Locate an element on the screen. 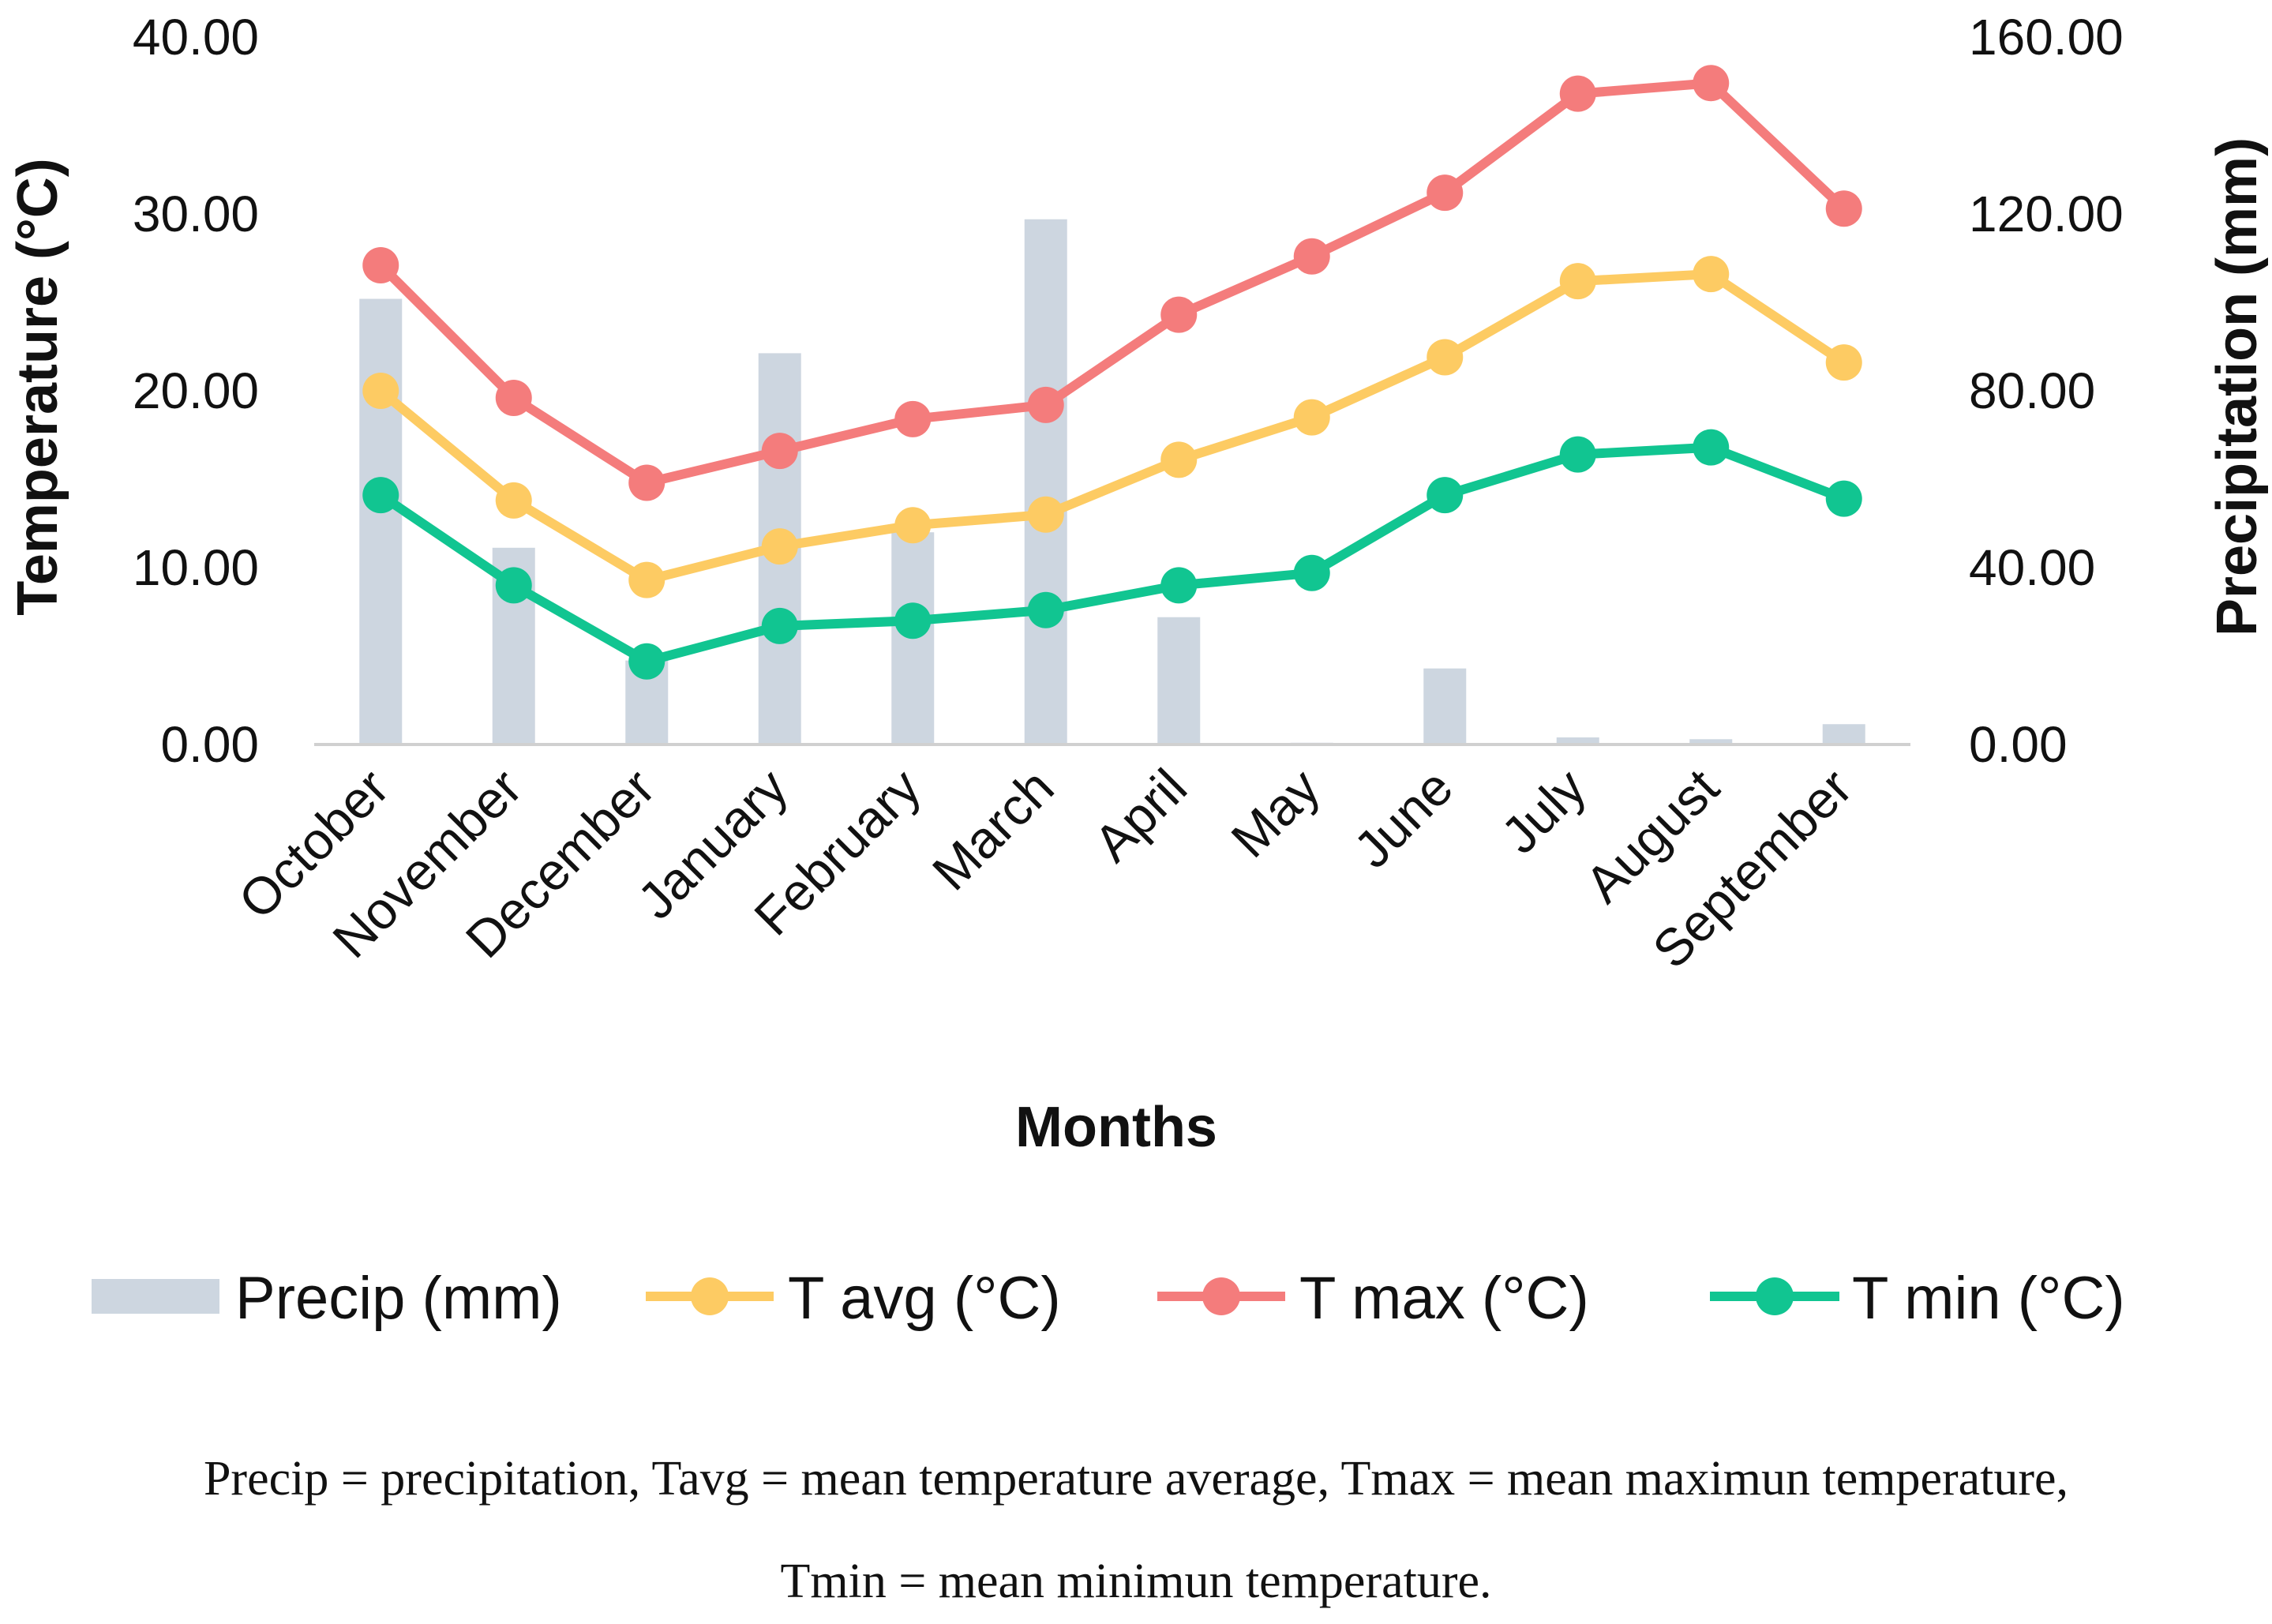 The width and height of the screenshot is (2272, 1624). x-tick-label: April is located at coordinates (1140, 815).